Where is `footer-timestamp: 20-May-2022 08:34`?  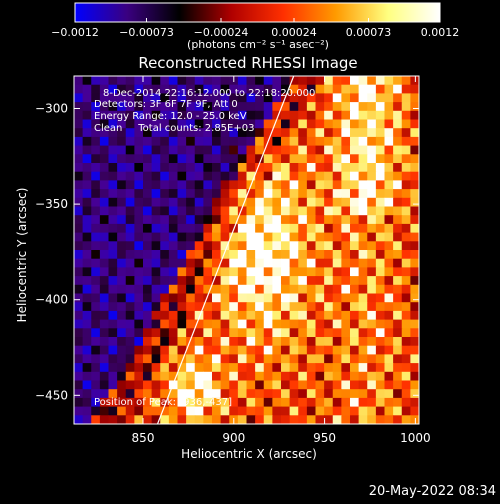 footer-timestamp: 20-May-2022 08:34 is located at coordinates (432, 491).